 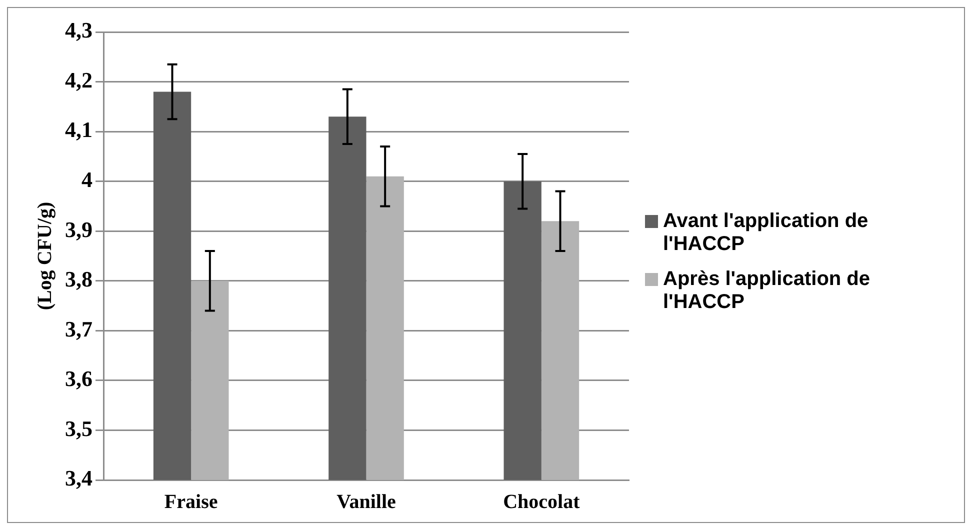 I want to click on x-tick-label: Fraise, so click(x=191, y=502).